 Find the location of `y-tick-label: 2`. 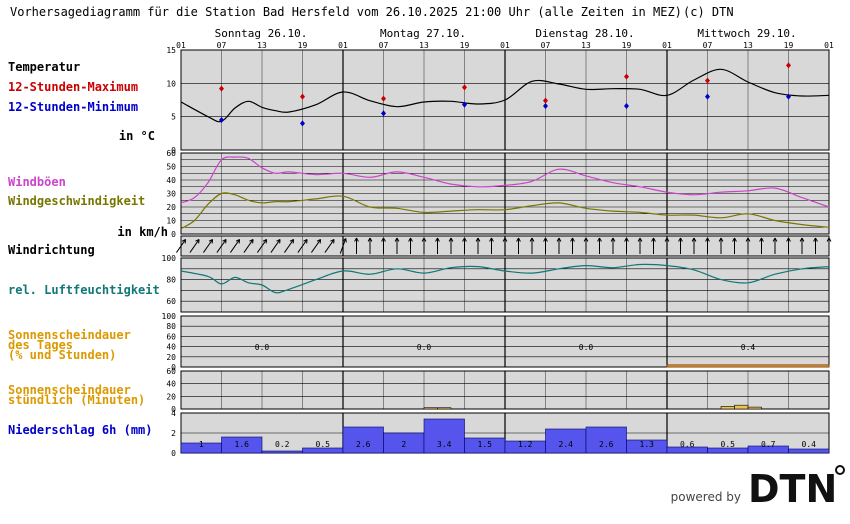

y-tick-label: 2 is located at coordinates (173, 433).